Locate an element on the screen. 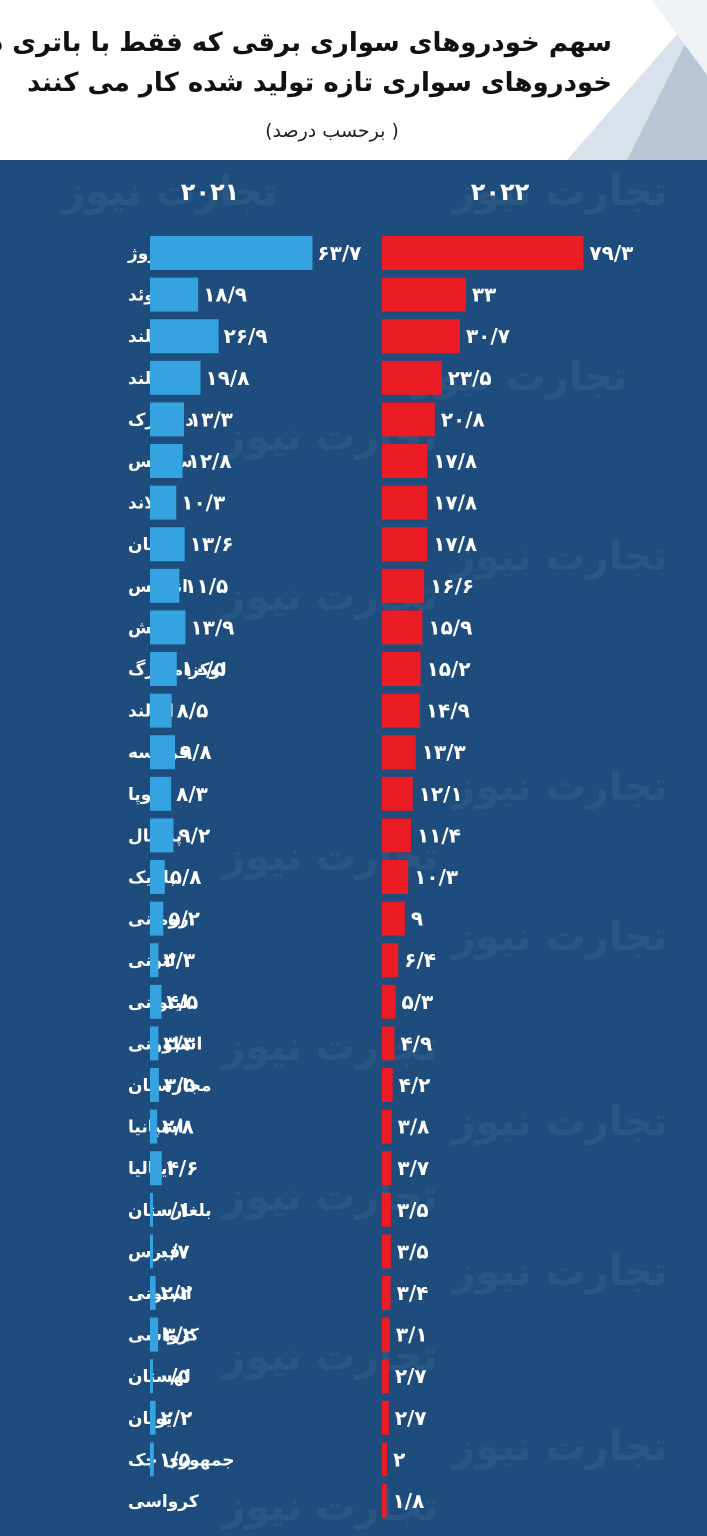 The image size is (707, 1536). value-label-2022: ۱۲/۱ is located at coordinates (441, 794).